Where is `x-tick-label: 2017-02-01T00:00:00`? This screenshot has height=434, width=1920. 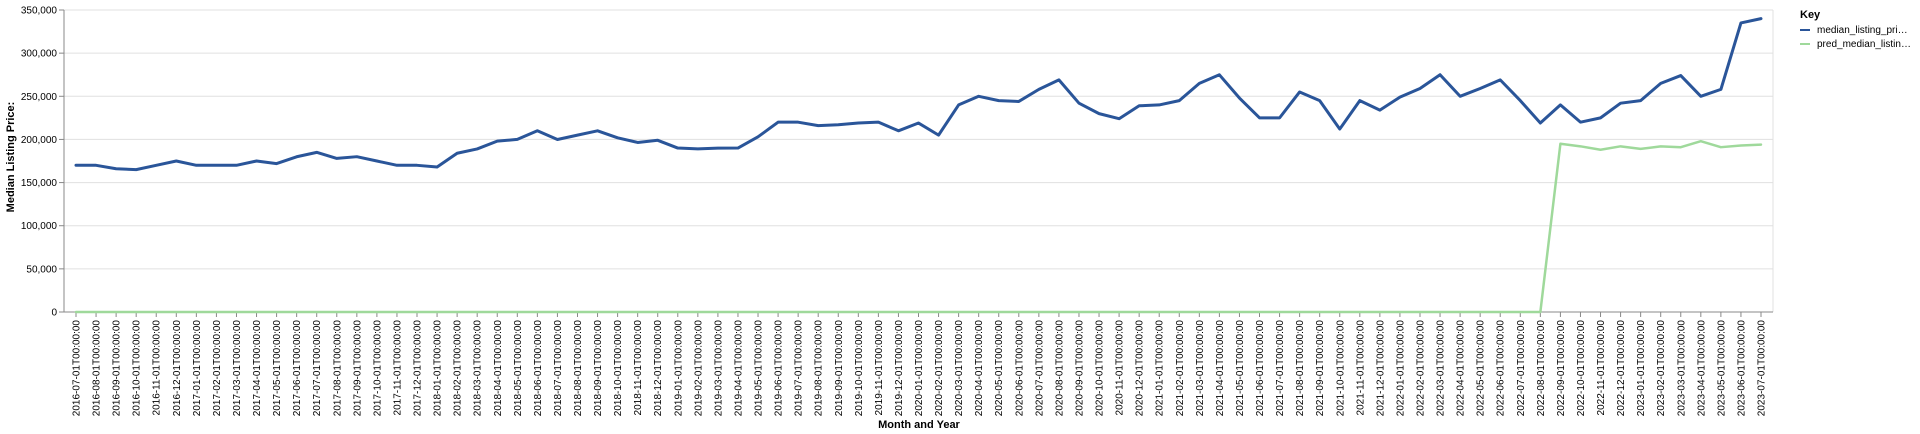
x-tick-label: 2017-02-01T00:00:00 is located at coordinates (217, 368).